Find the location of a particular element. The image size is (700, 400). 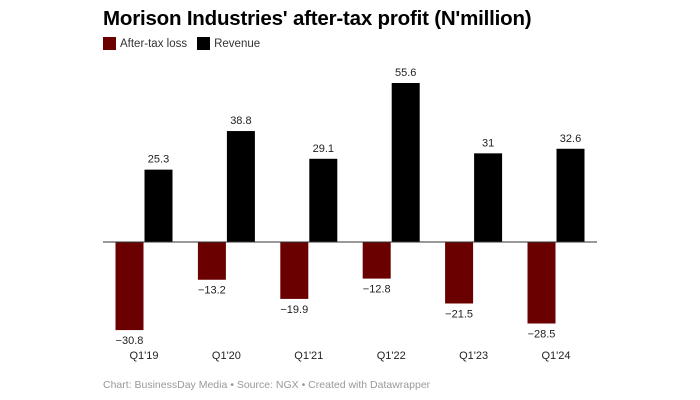

data-label-loss: −21.5 is located at coordinates (459, 314).